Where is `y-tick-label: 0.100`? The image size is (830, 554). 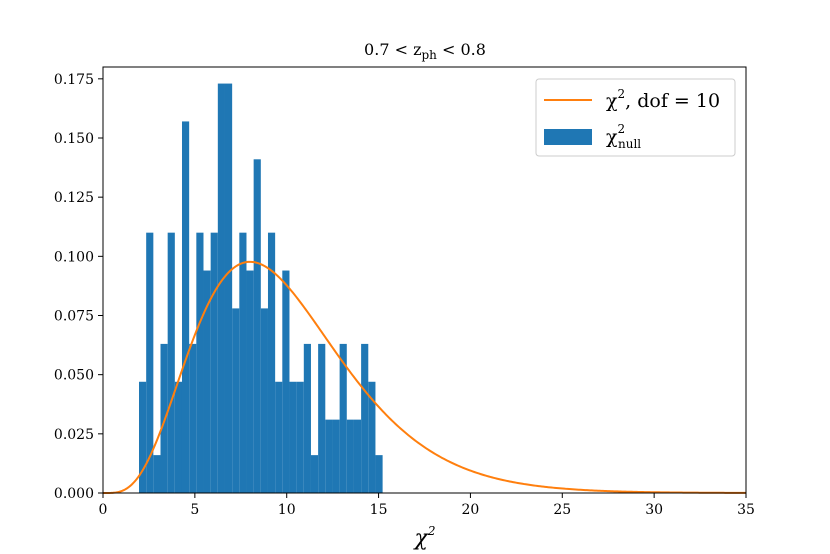 y-tick-label: 0.100 is located at coordinates (74, 257).